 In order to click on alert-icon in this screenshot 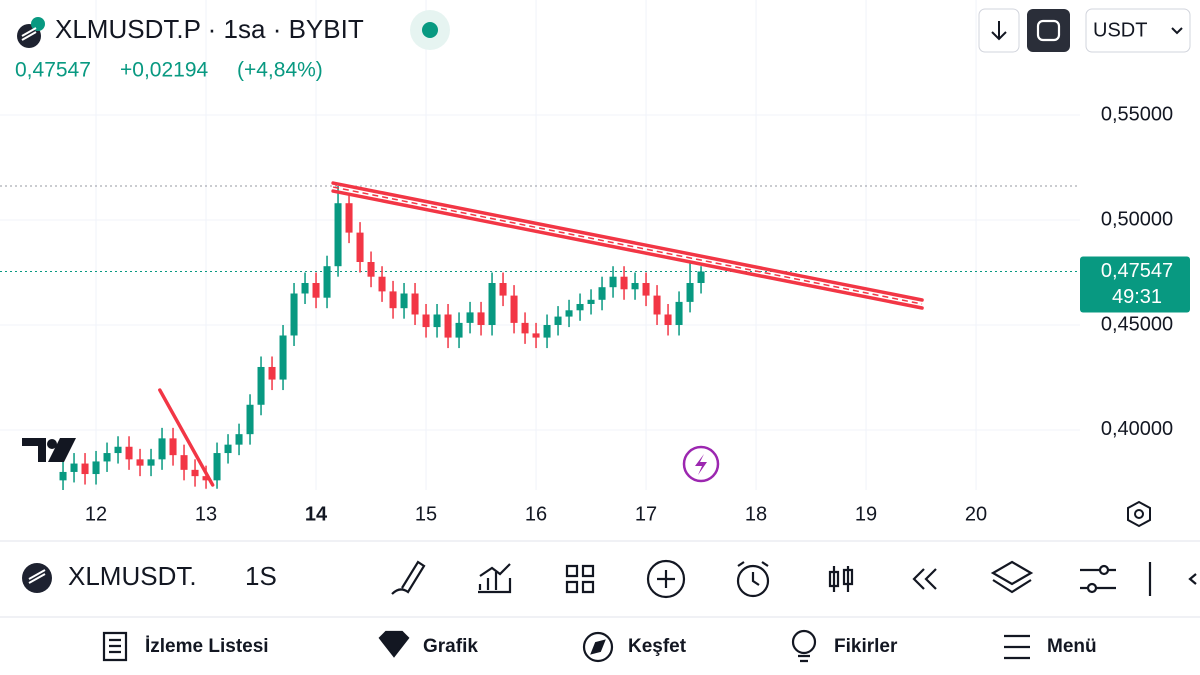, I will do `click(753, 581)`.